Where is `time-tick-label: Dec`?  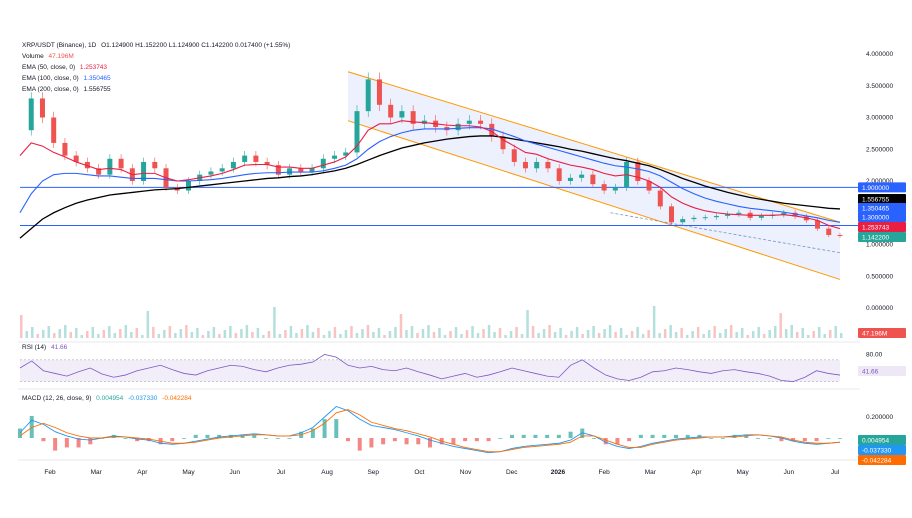
time-tick-label: Dec is located at coordinates (512, 472).